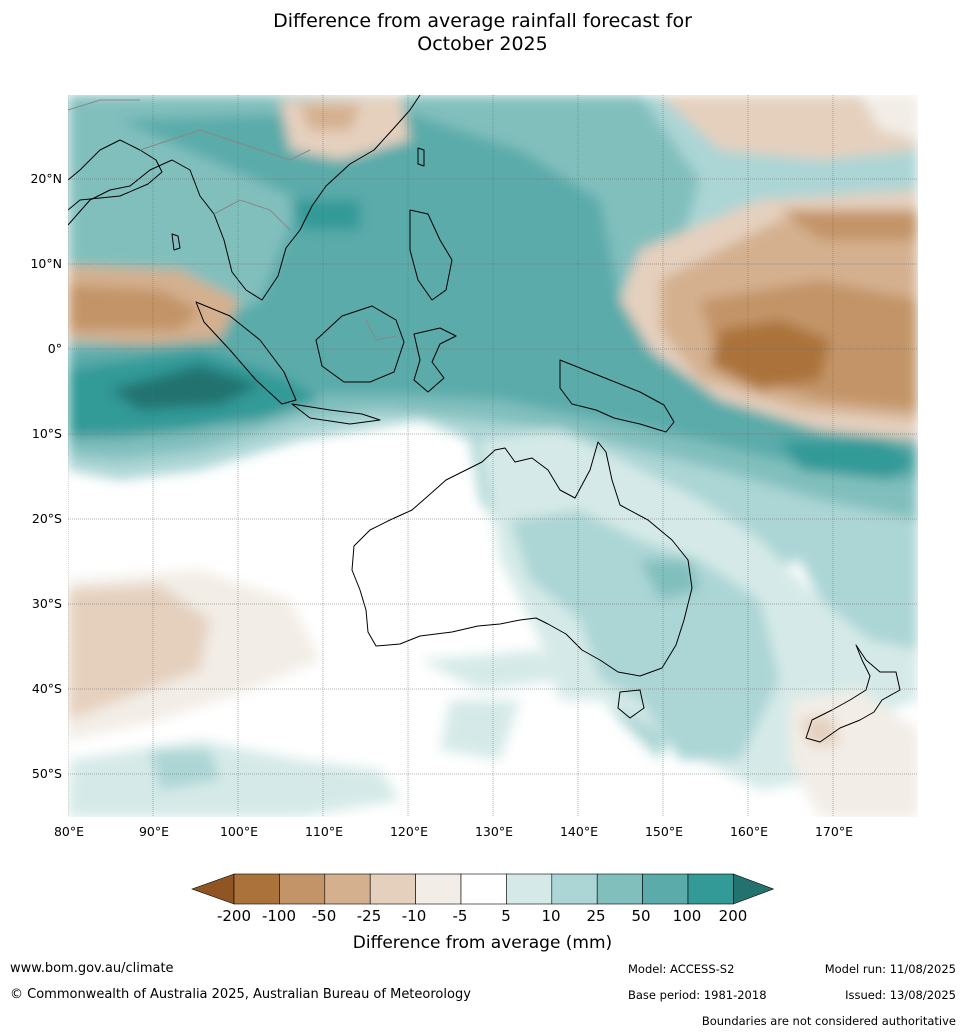  I want to click on legend-colorbar, so click(483, 889).